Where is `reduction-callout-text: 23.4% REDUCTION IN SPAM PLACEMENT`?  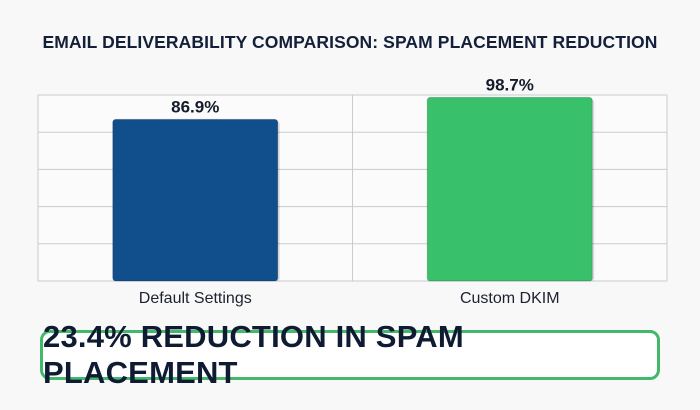
reduction-callout-text: 23.4% REDUCTION IN SPAM PLACEMENT is located at coordinates (253, 354).